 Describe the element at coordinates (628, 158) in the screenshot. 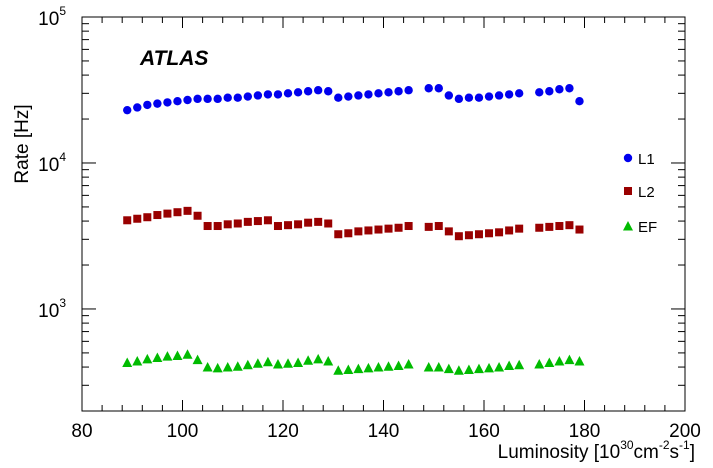

I see `legend-marker-l1` at that location.